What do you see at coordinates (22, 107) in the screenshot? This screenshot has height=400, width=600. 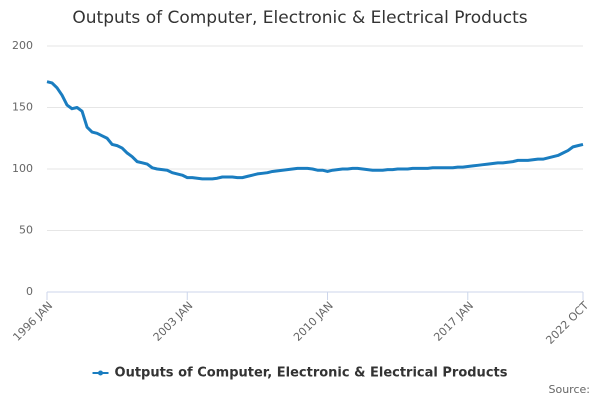 I see `y-tick-label: 150` at bounding box center [22, 107].